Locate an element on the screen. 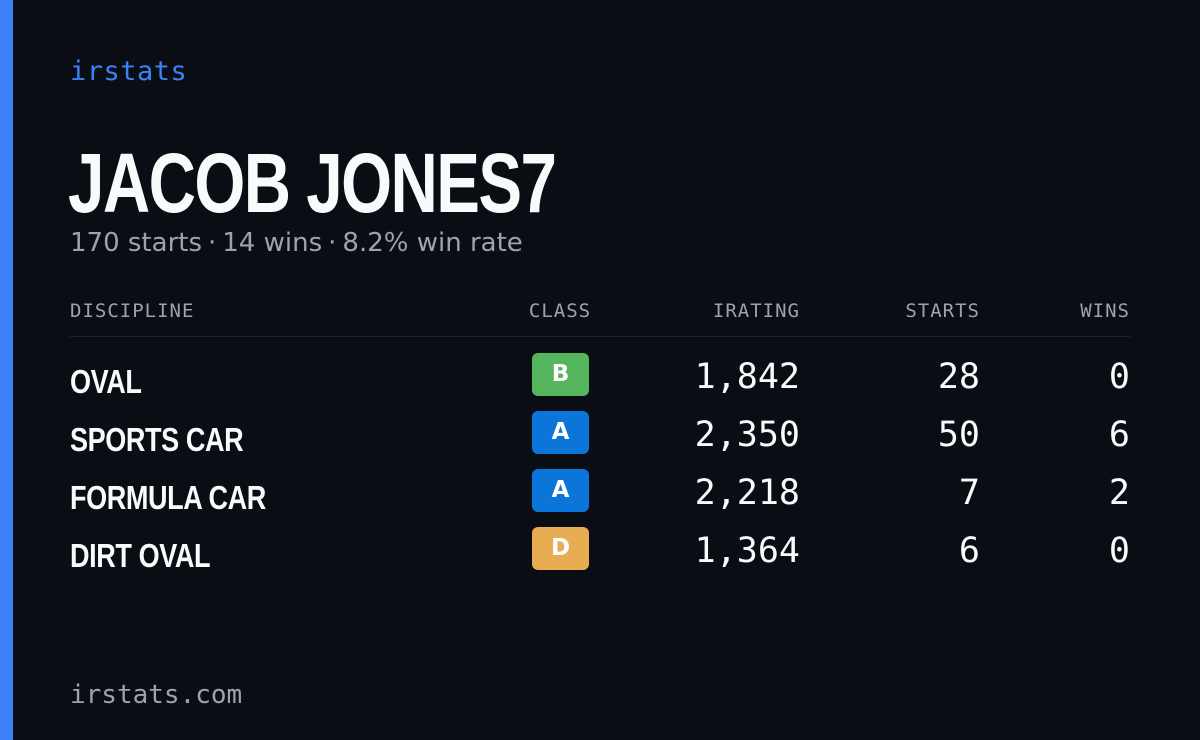 The image size is (1200, 740). discipline-name: FORMULA CAR is located at coordinates (168, 497).